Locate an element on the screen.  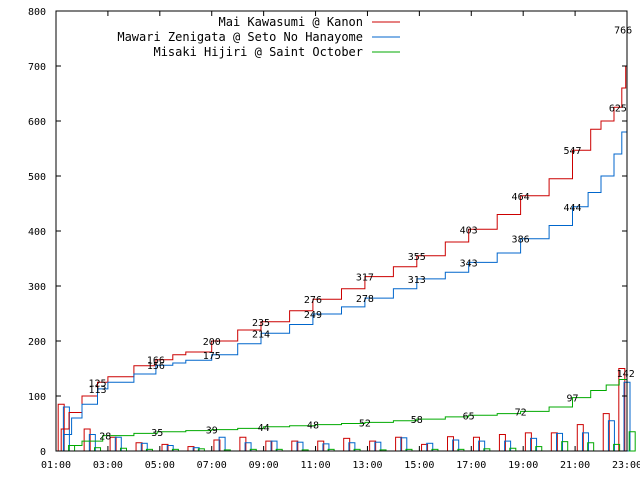
x-tick-label: 17:00 is located at coordinates (471, 465).